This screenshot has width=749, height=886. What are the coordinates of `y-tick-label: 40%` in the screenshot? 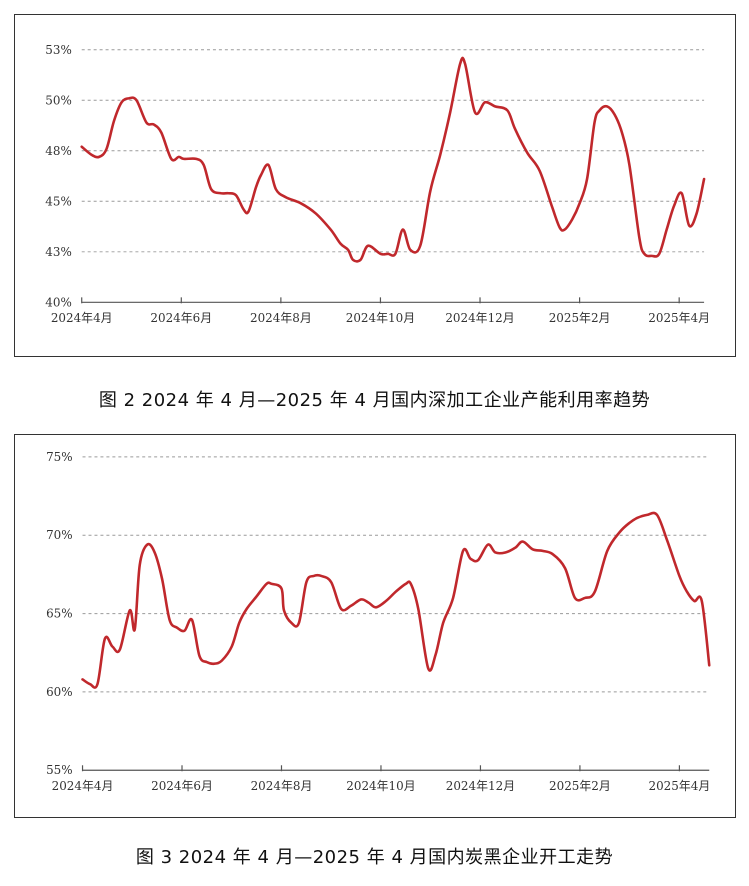 It's located at (58, 302).